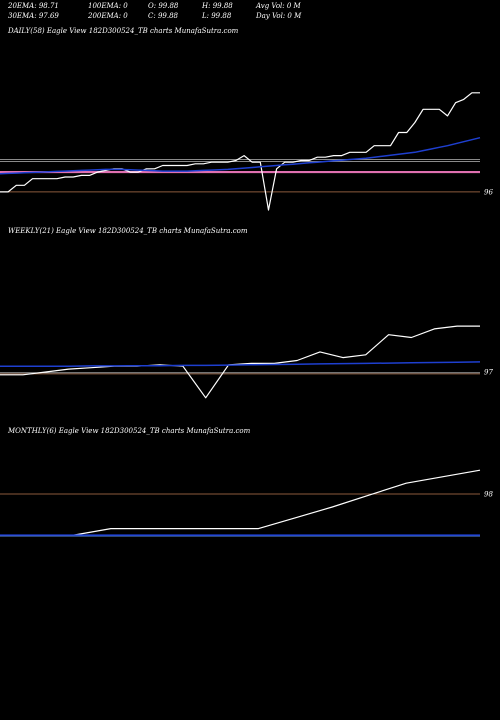 The image size is (500, 720). Describe the element at coordinates (33, 6) in the screenshot. I see `header-ema20: 20EMA: 98.71` at that location.